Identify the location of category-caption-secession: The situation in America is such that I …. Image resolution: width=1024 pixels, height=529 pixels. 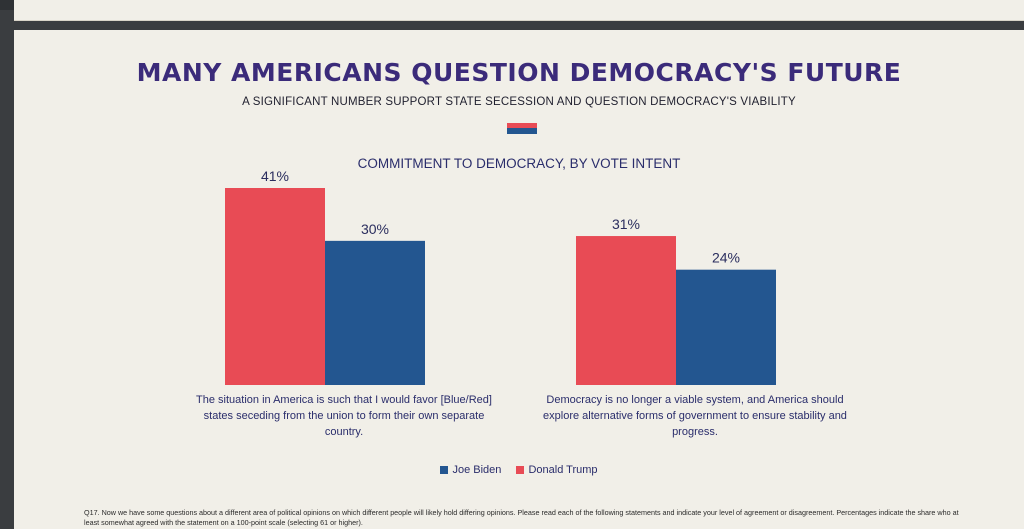
(344, 416).